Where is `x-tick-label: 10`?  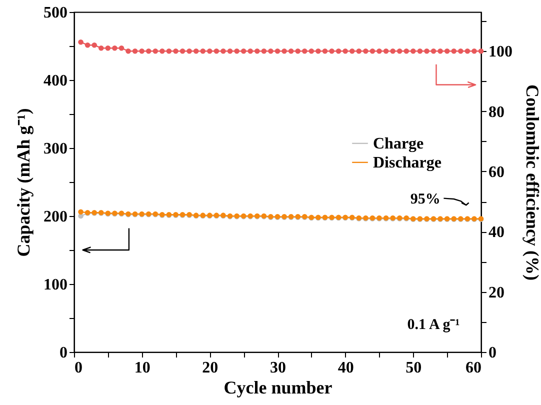 x-tick-label: 10 is located at coordinates (142, 368).